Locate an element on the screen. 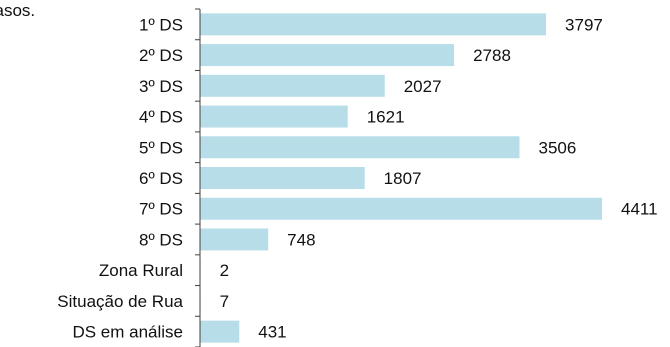 This screenshot has height=347, width=670. bar-7-ds is located at coordinates (401, 208).